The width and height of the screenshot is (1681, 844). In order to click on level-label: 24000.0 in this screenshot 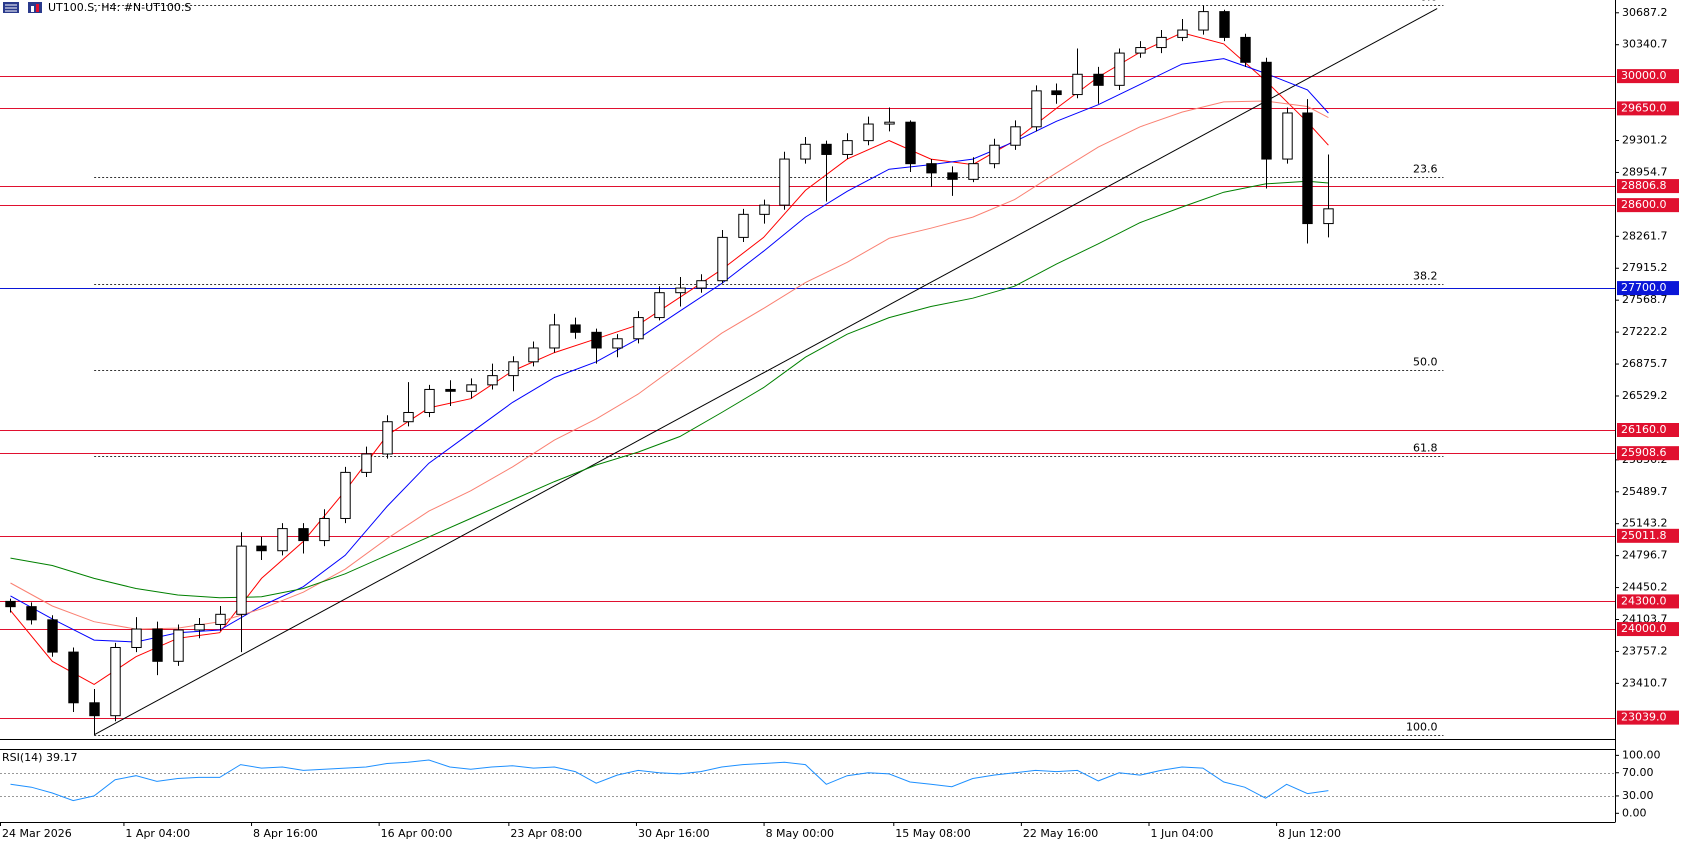, I will do `click(1644, 628)`.